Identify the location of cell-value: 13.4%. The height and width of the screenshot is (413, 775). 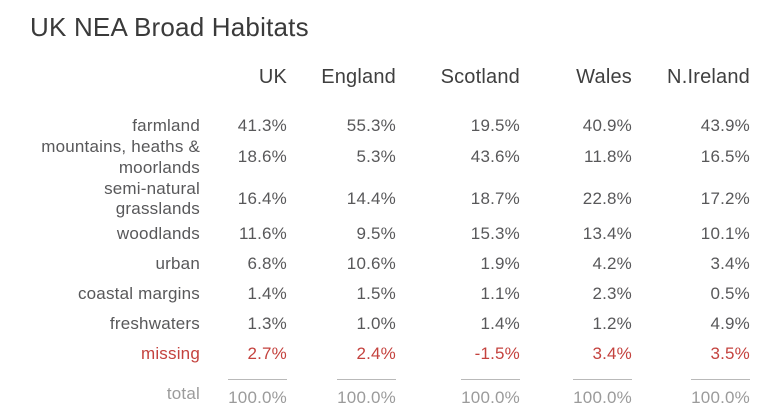
(607, 233).